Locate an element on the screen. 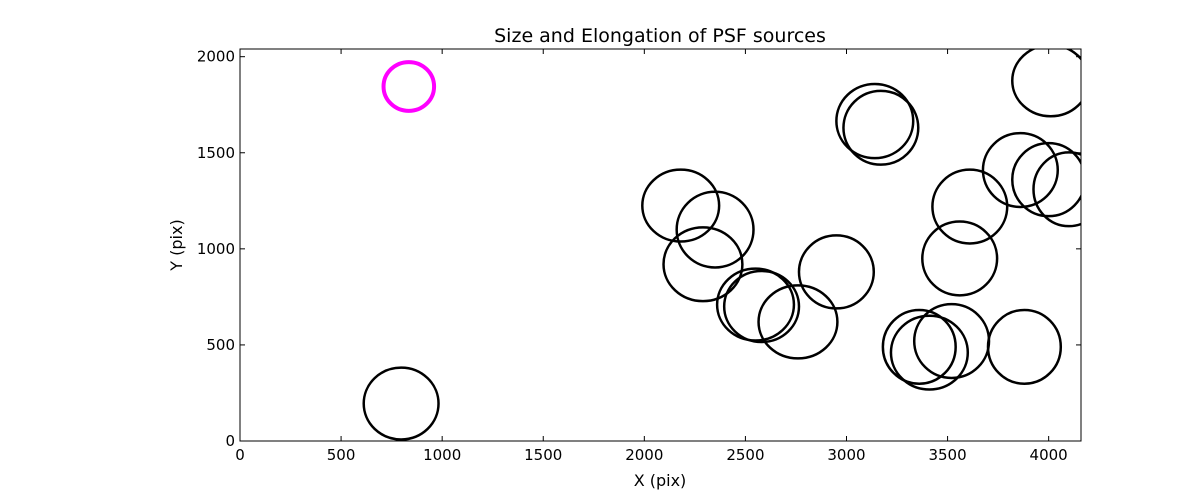 This screenshot has height=490, width=1200. highlighted-source-marker is located at coordinates (409, 86).